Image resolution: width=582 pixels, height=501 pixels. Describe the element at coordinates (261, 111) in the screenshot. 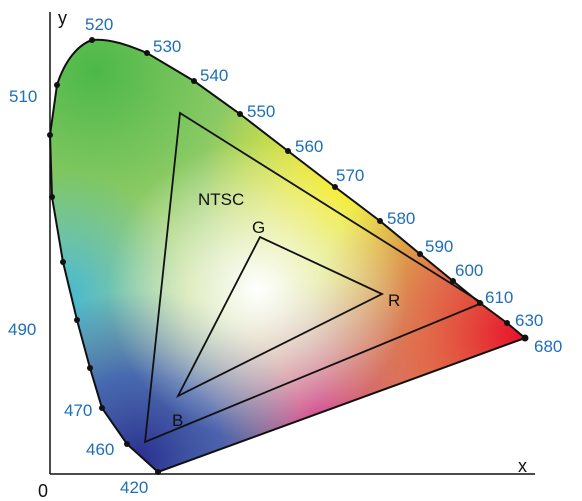

I see `wavelength-label-550: 550` at that location.